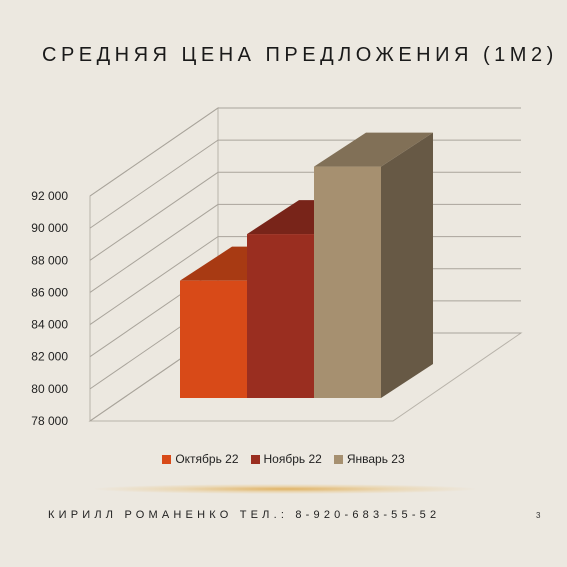  Describe the element at coordinates (207, 459) in the screenshot. I see `legend-label: Октябрь 22` at that location.